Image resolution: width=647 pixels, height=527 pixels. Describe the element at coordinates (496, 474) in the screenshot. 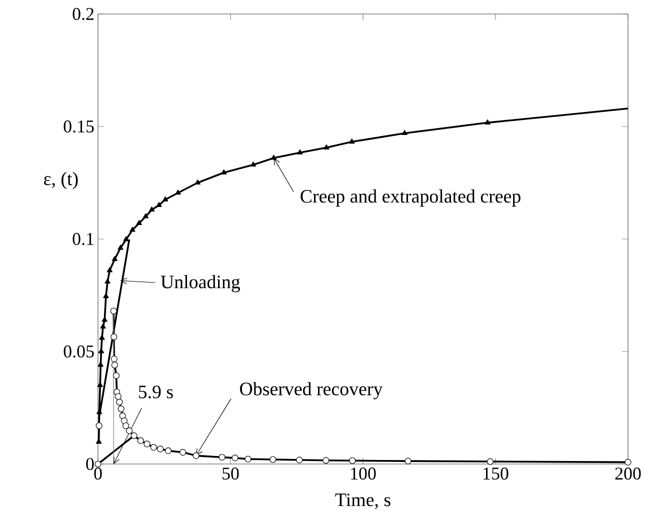

I see `x-tick-label: 150` at that location.